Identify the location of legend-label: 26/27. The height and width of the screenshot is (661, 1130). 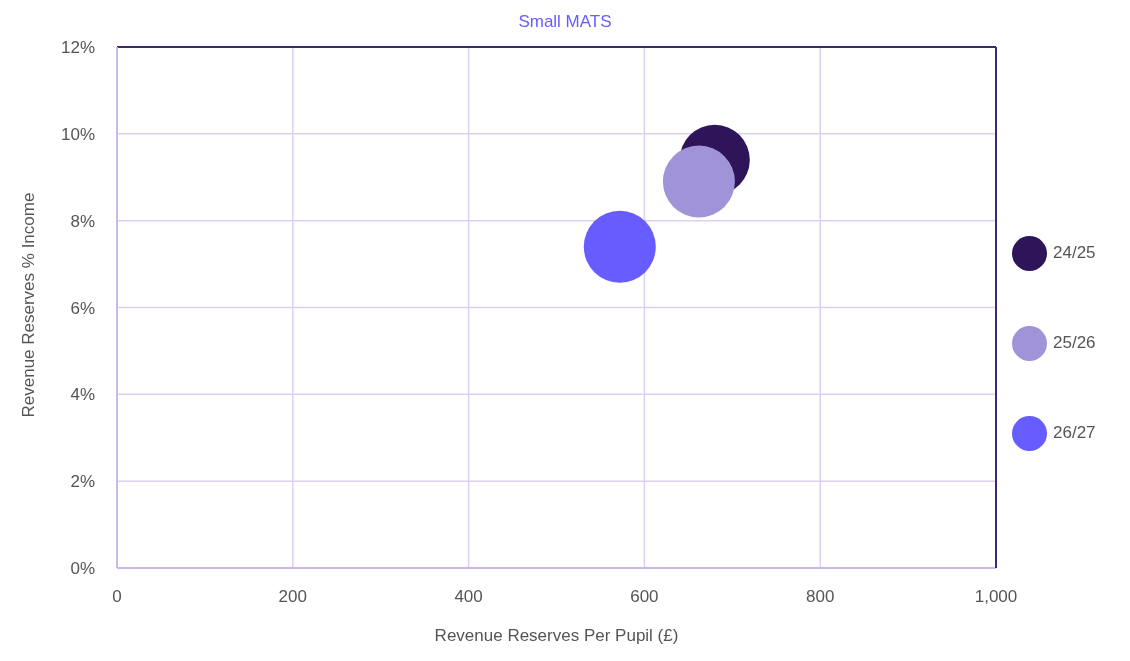
(1074, 433).